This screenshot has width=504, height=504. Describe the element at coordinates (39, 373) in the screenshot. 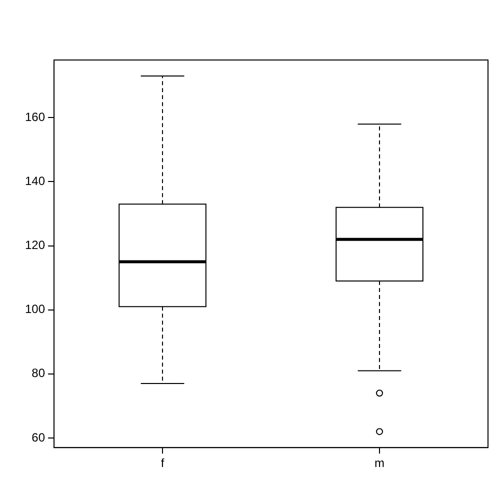

I see `y-tick-label: 80` at that location.